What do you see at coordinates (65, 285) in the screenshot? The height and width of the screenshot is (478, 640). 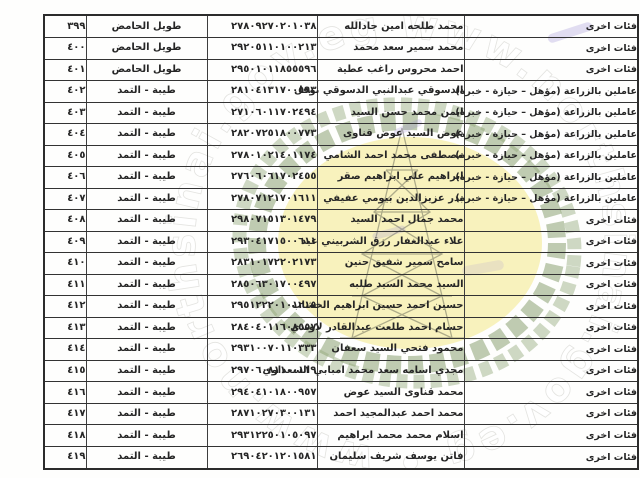 I see `cell-serial: ٤١١` at bounding box center [65, 285].